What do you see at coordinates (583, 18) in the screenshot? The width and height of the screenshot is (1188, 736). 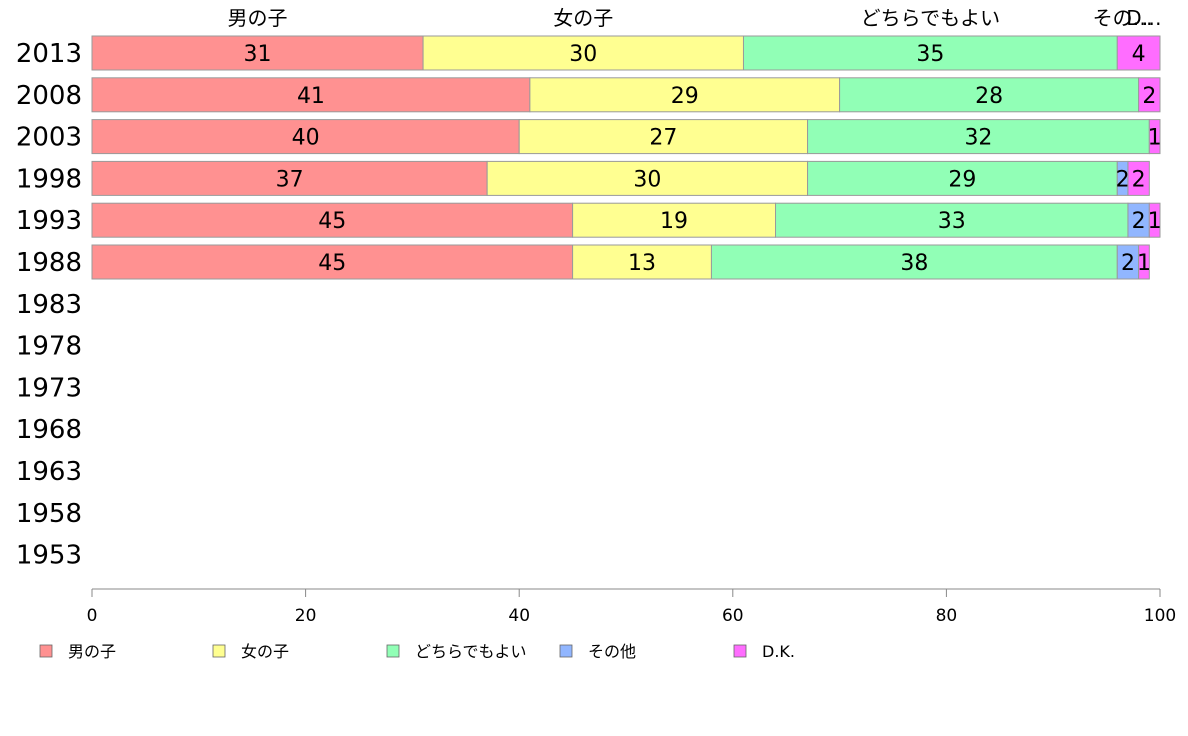 I see `top-label-2: 女の子` at bounding box center [583, 18].